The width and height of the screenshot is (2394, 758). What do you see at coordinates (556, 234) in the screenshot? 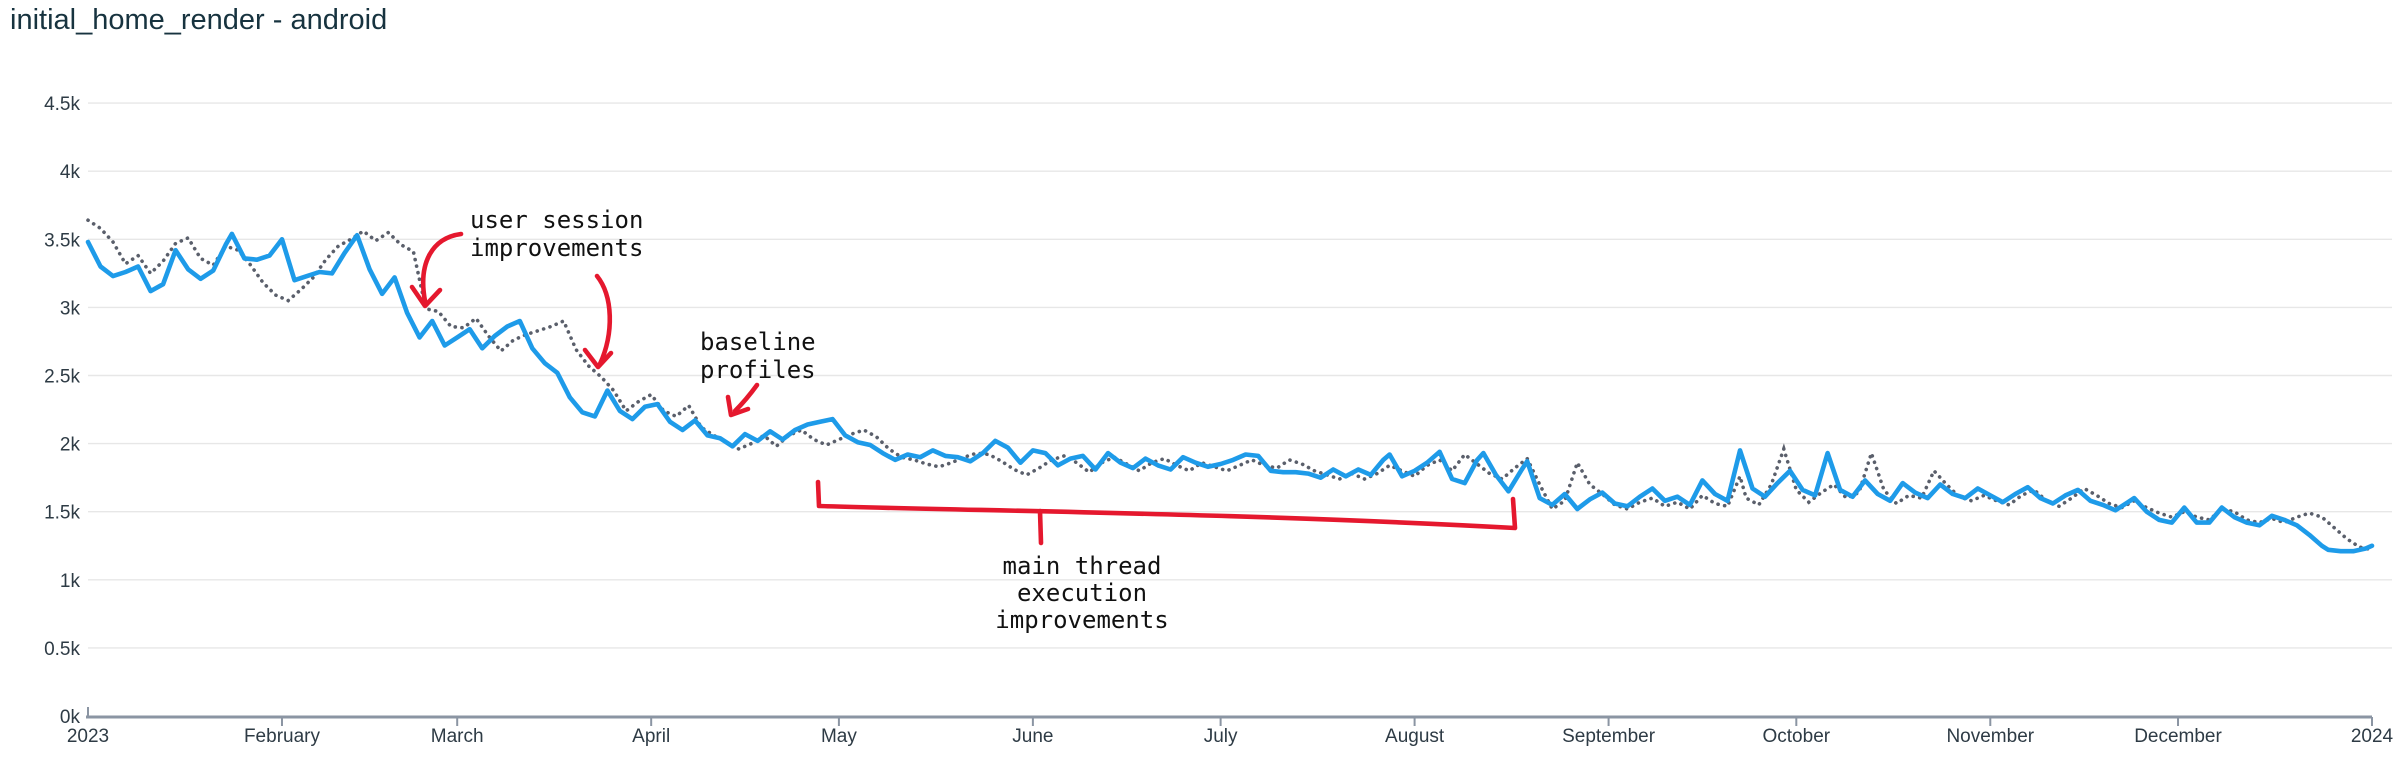
I see `annotation-text-user-session: user session improvements` at bounding box center [556, 234].